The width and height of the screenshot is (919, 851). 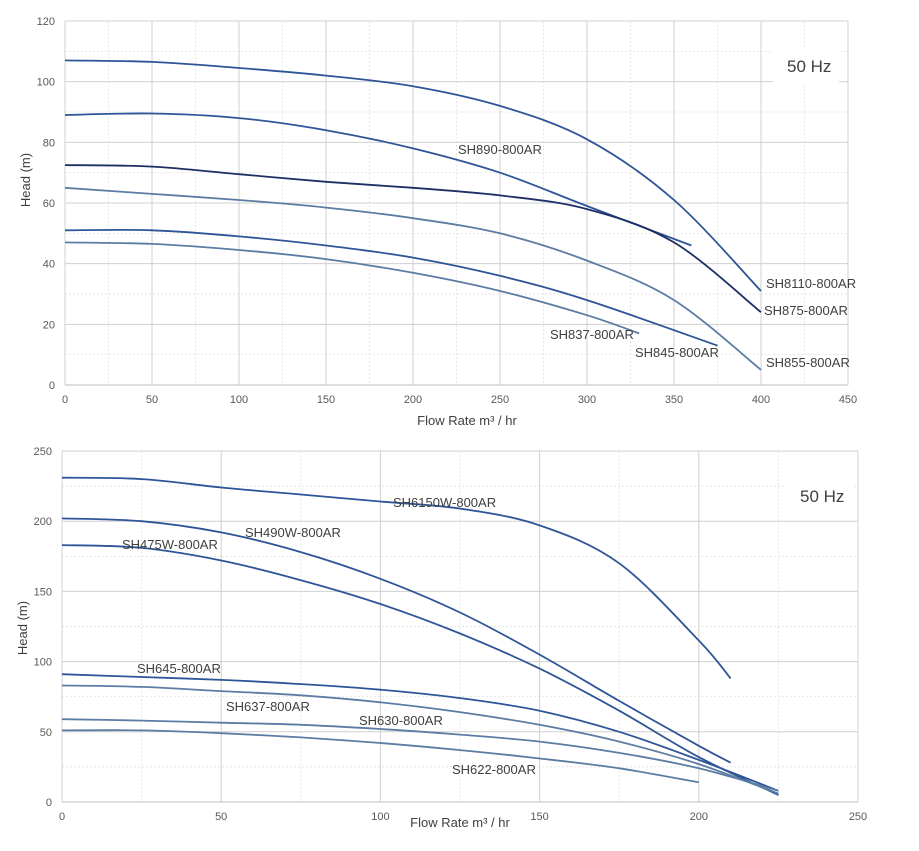 I want to click on chart1-x-tick-label: 450, so click(x=848, y=400).